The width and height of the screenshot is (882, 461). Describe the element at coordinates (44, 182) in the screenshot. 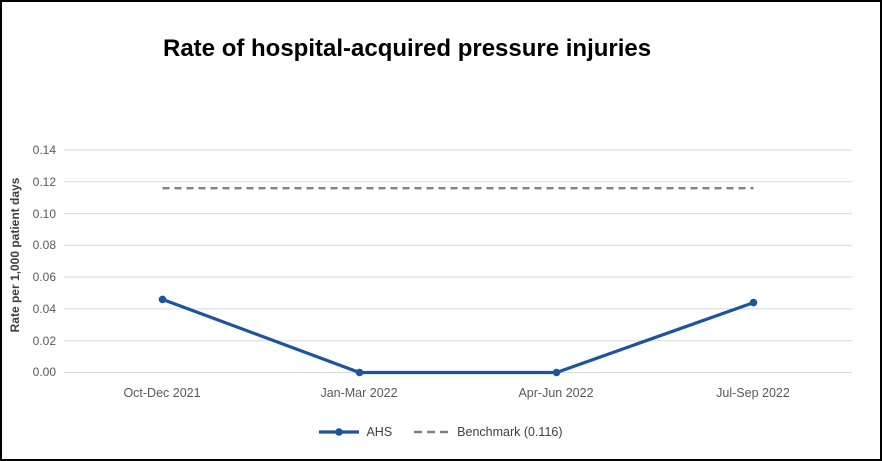

I see `y-tick-label: 0.12` at that location.